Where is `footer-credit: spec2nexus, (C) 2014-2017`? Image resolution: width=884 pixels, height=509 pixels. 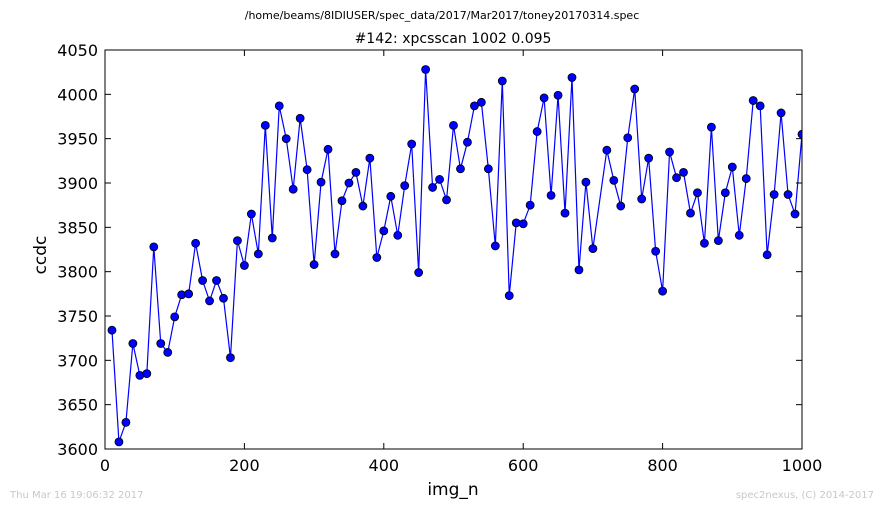 footer-credit: spec2nexus, (C) 2014-2017 is located at coordinates (805, 495).